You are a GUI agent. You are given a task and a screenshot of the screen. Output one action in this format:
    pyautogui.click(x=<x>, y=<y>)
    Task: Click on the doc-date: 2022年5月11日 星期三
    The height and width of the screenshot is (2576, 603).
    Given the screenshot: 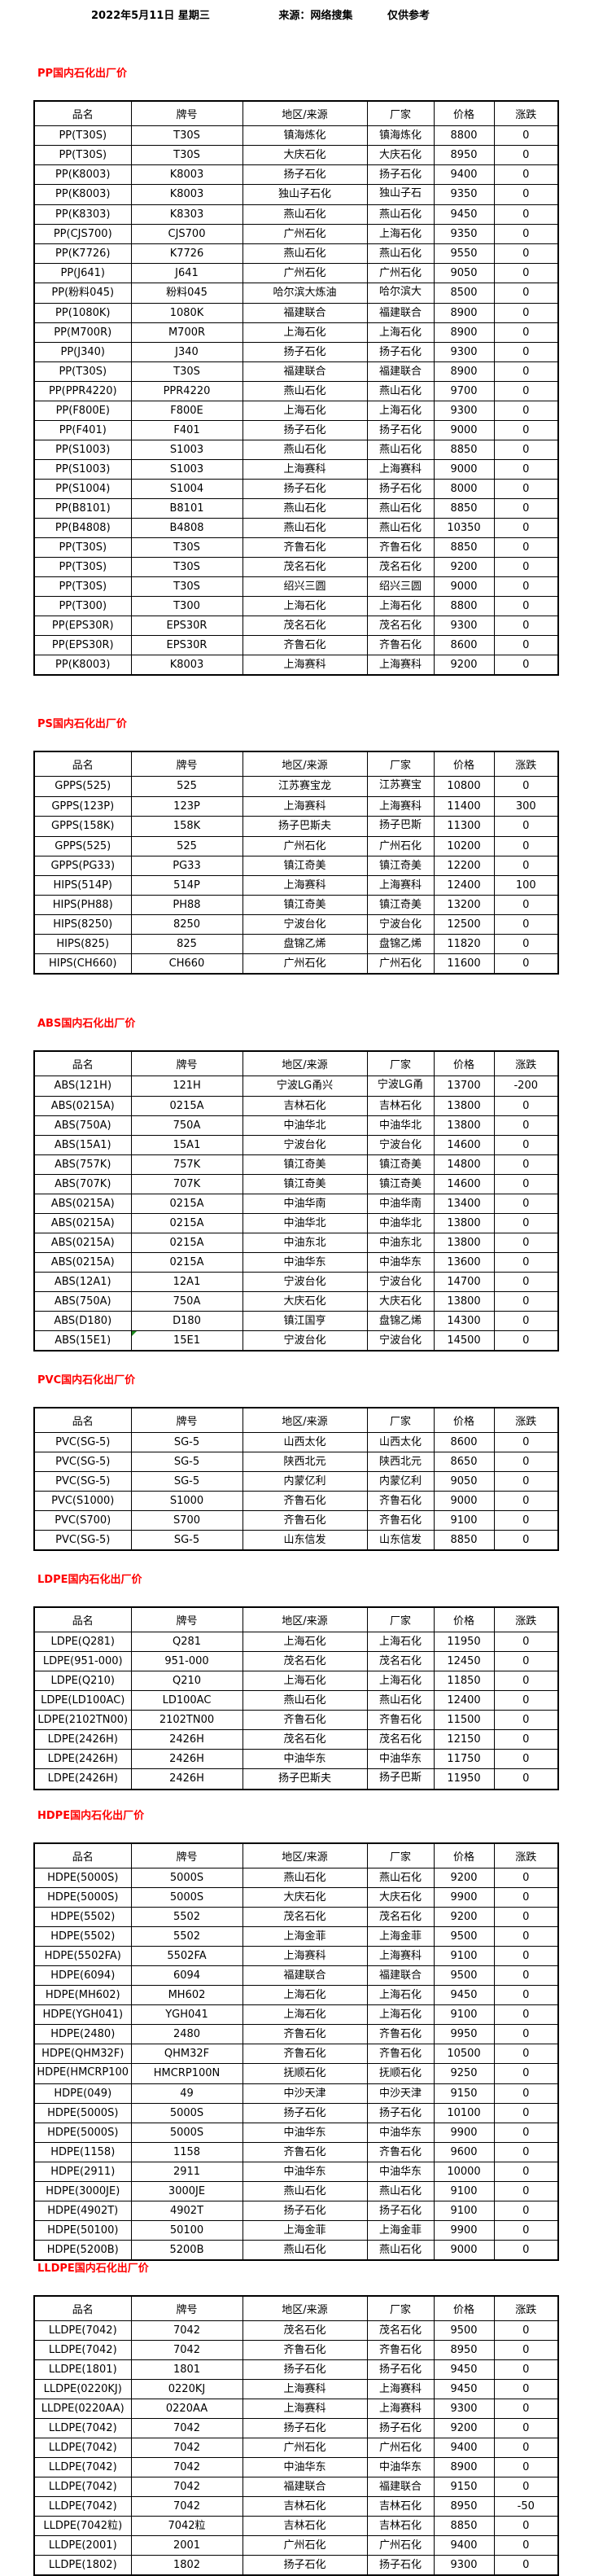 What is the action you would take?
    pyautogui.click(x=151, y=16)
    